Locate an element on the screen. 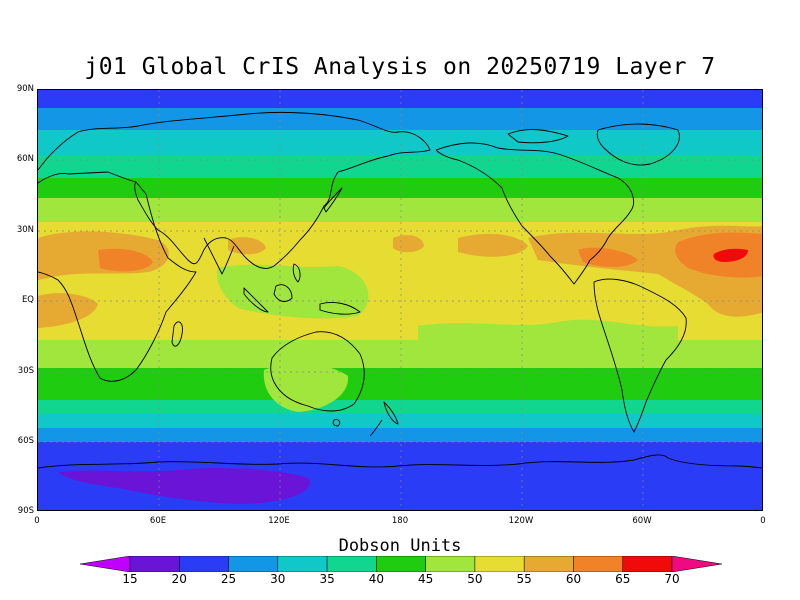 The height and width of the screenshot is (600, 800). coast-new-zealand is located at coordinates (384, 419).